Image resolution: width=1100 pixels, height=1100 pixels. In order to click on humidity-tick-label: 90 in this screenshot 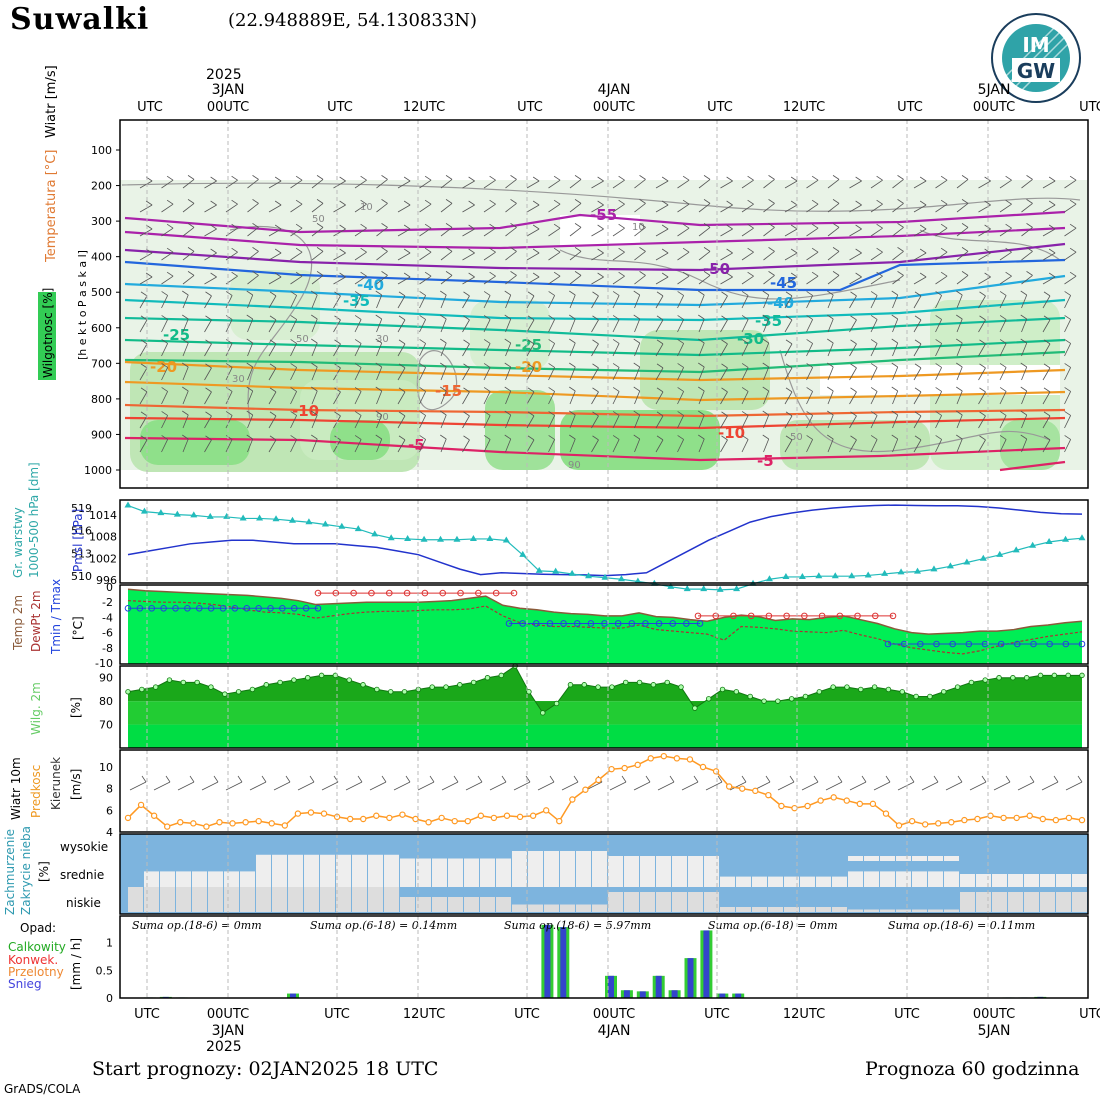, I will do `click(106, 678)`.